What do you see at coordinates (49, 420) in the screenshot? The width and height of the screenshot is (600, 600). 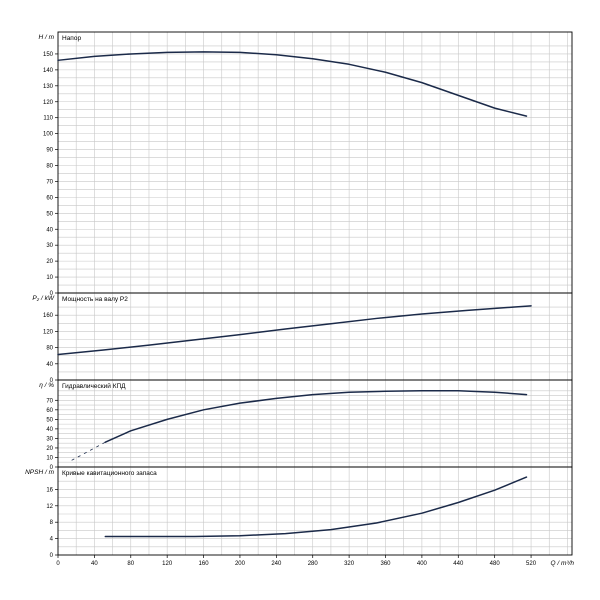 I see `efficiency-ytick-label: 50` at bounding box center [49, 420].